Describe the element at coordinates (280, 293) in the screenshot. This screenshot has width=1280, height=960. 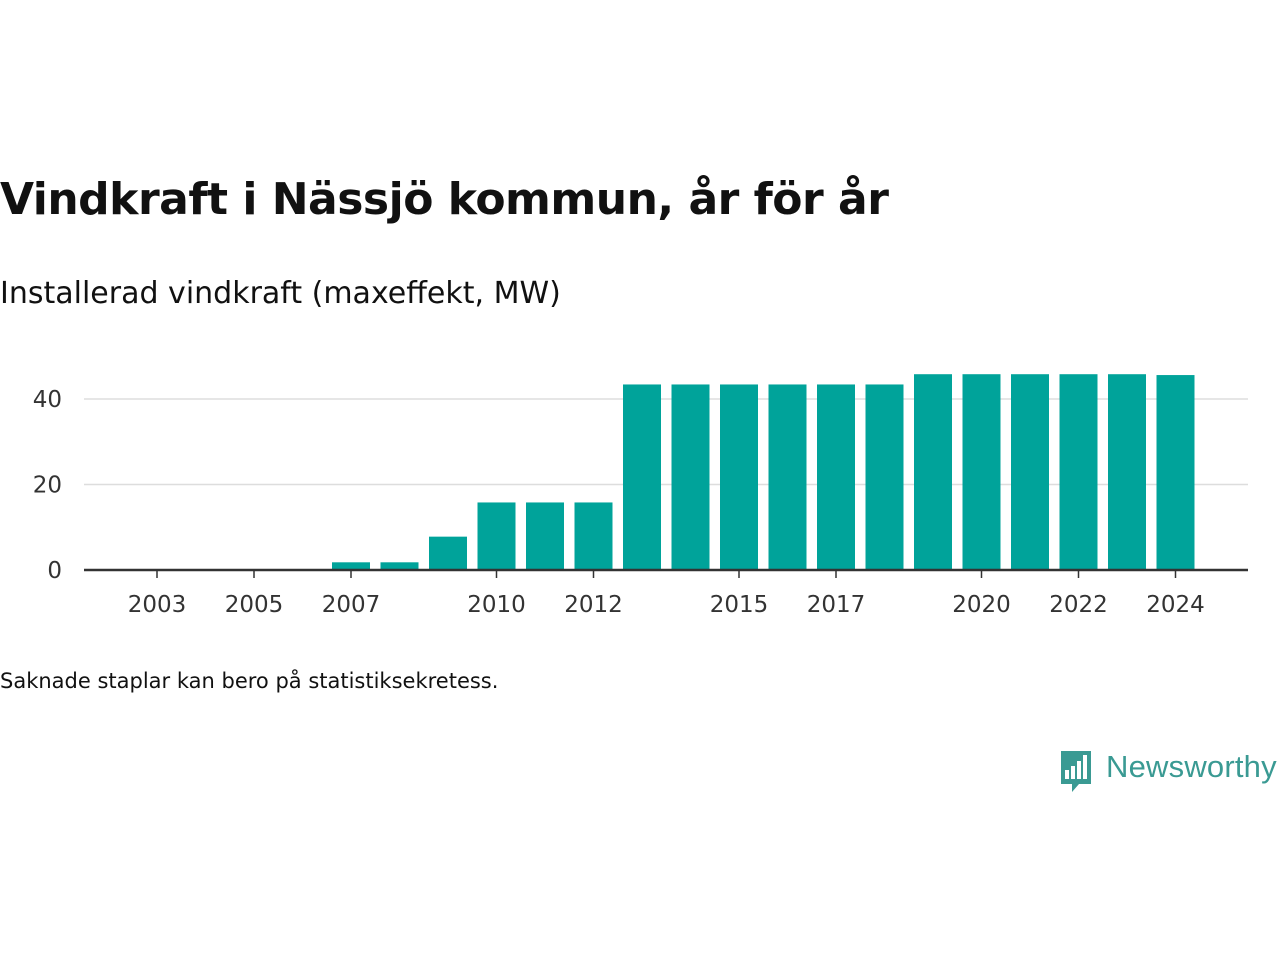
I see `chart-subtitle: Installerad vindkraft (maxeffekt, MW)` at that location.